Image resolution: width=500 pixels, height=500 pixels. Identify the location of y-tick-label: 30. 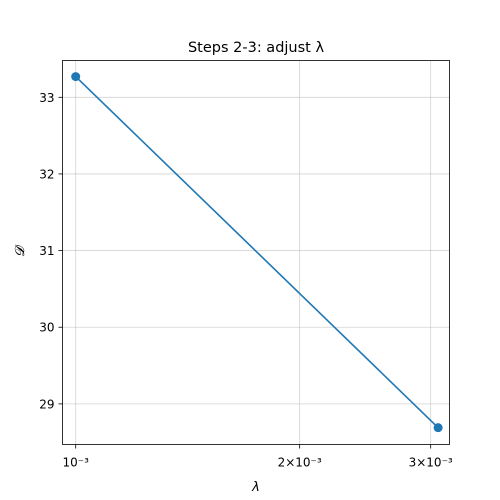
(46, 328).